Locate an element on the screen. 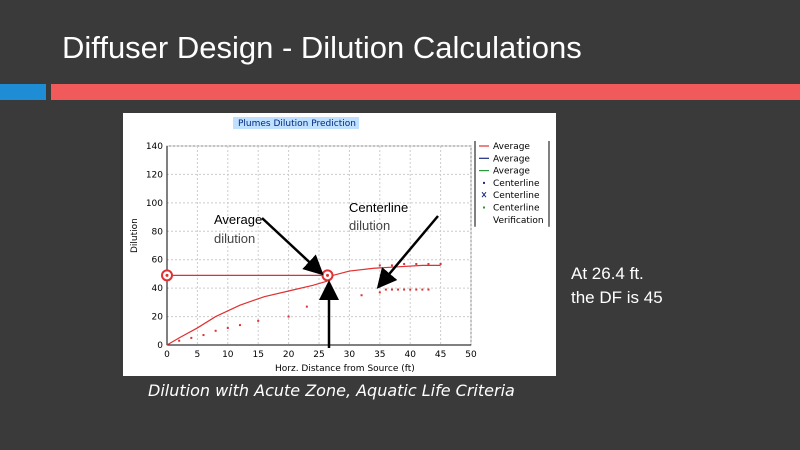 Image resolution: width=800 pixels, height=450 pixels. chart-title-box is located at coordinates (296, 123).